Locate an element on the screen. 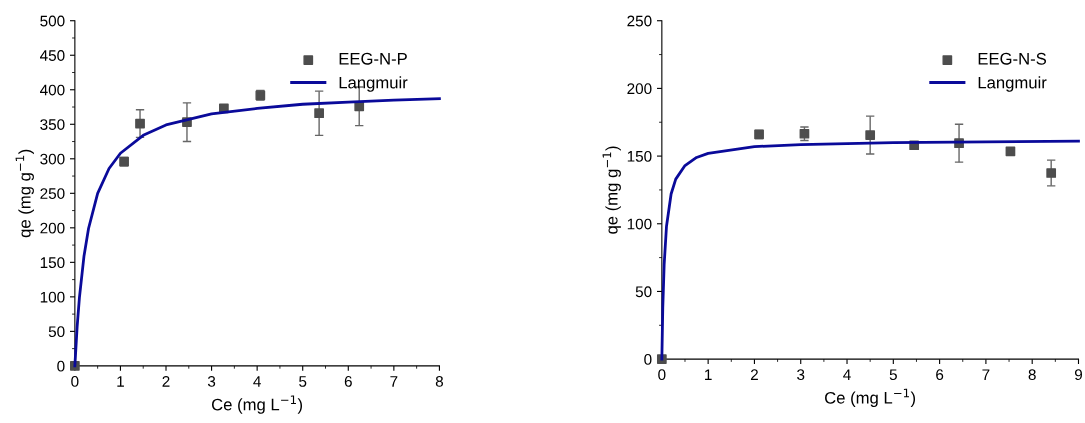 The width and height of the screenshot is (1085, 423). y-tick-label: 500 is located at coordinates (52, 21).